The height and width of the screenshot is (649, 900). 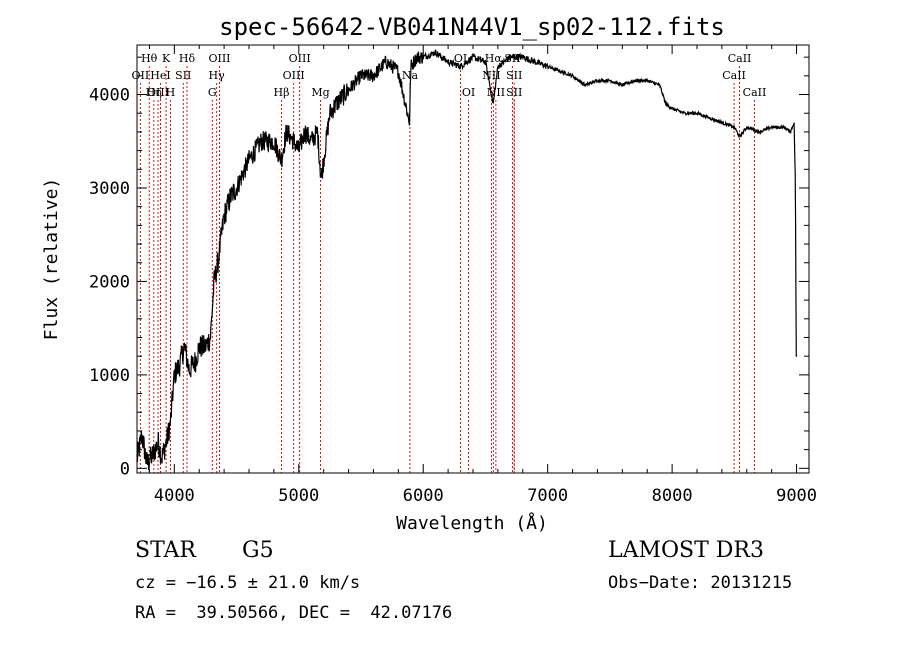 I want to click on x-tick-label: 6000, so click(x=423, y=496).